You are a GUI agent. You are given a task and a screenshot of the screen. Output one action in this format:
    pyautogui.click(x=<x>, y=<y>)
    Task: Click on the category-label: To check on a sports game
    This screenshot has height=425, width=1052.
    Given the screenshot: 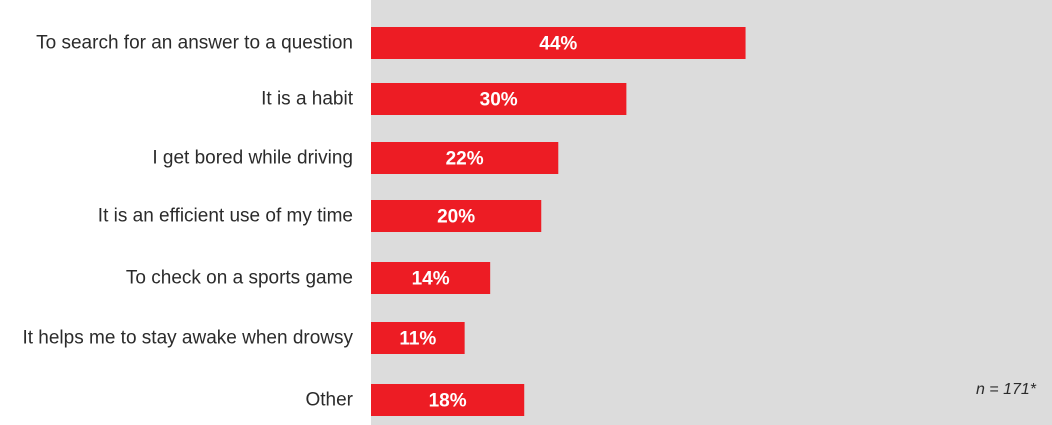 What is the action you would take?
    pyautogui.click(x=239, y=278)
    